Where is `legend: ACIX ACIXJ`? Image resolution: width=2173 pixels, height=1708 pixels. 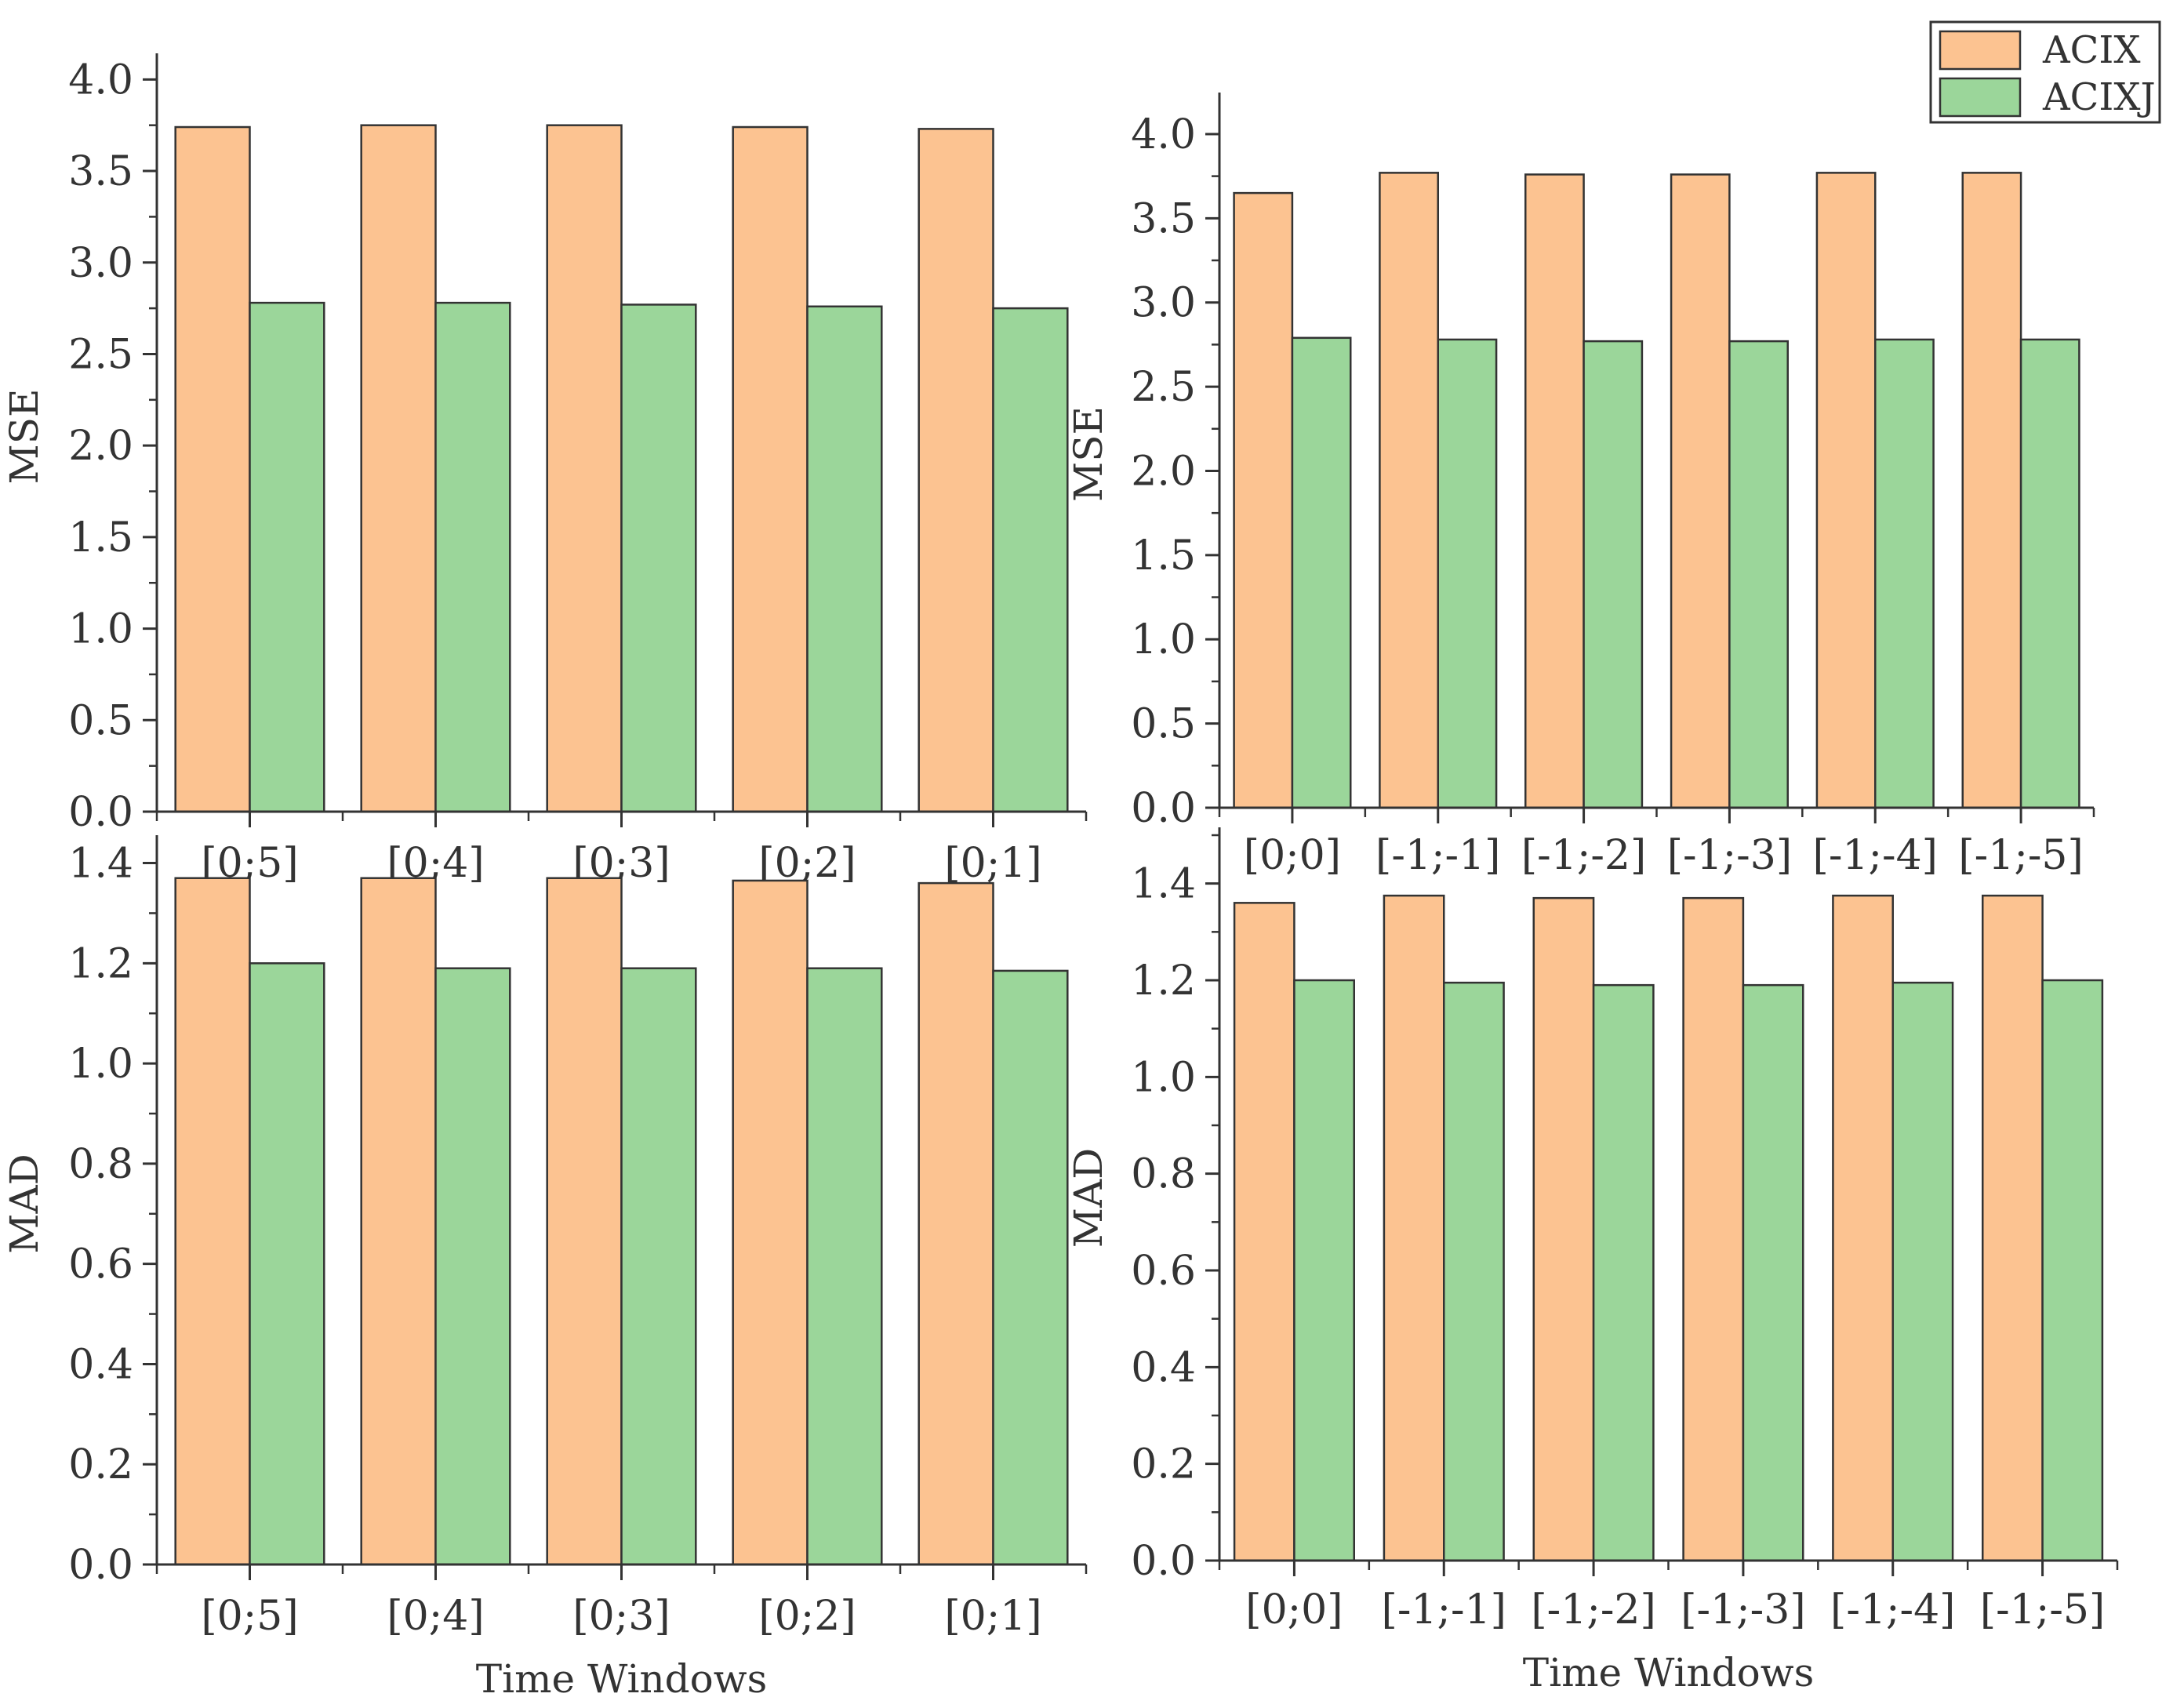
legend: ACIX ACIXJ is located at coordinates (2045, 72).